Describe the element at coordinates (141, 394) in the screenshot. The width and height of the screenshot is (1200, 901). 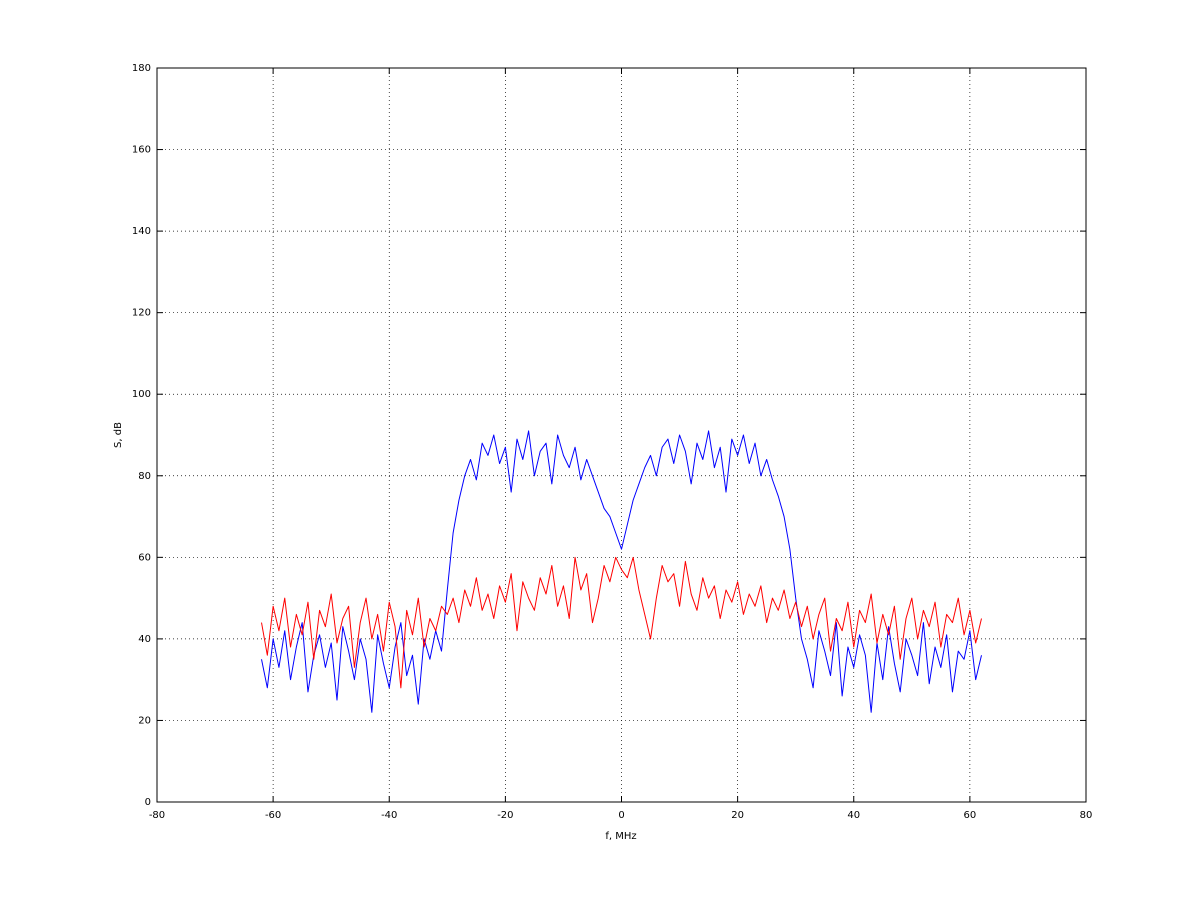
I see `y-tick-label: 100` at that location.